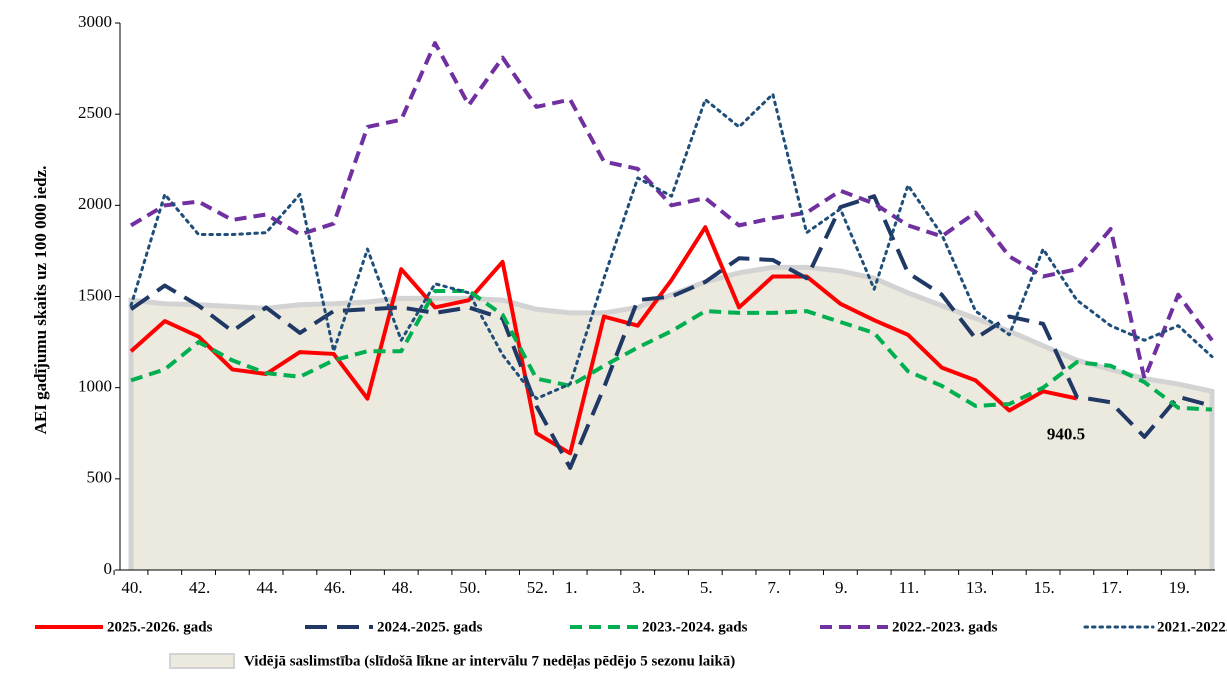  What do you see at coordinates (469, 587) in the screenshot?
I see `x-tick-label: 50.` at bounding box center [469, 587].